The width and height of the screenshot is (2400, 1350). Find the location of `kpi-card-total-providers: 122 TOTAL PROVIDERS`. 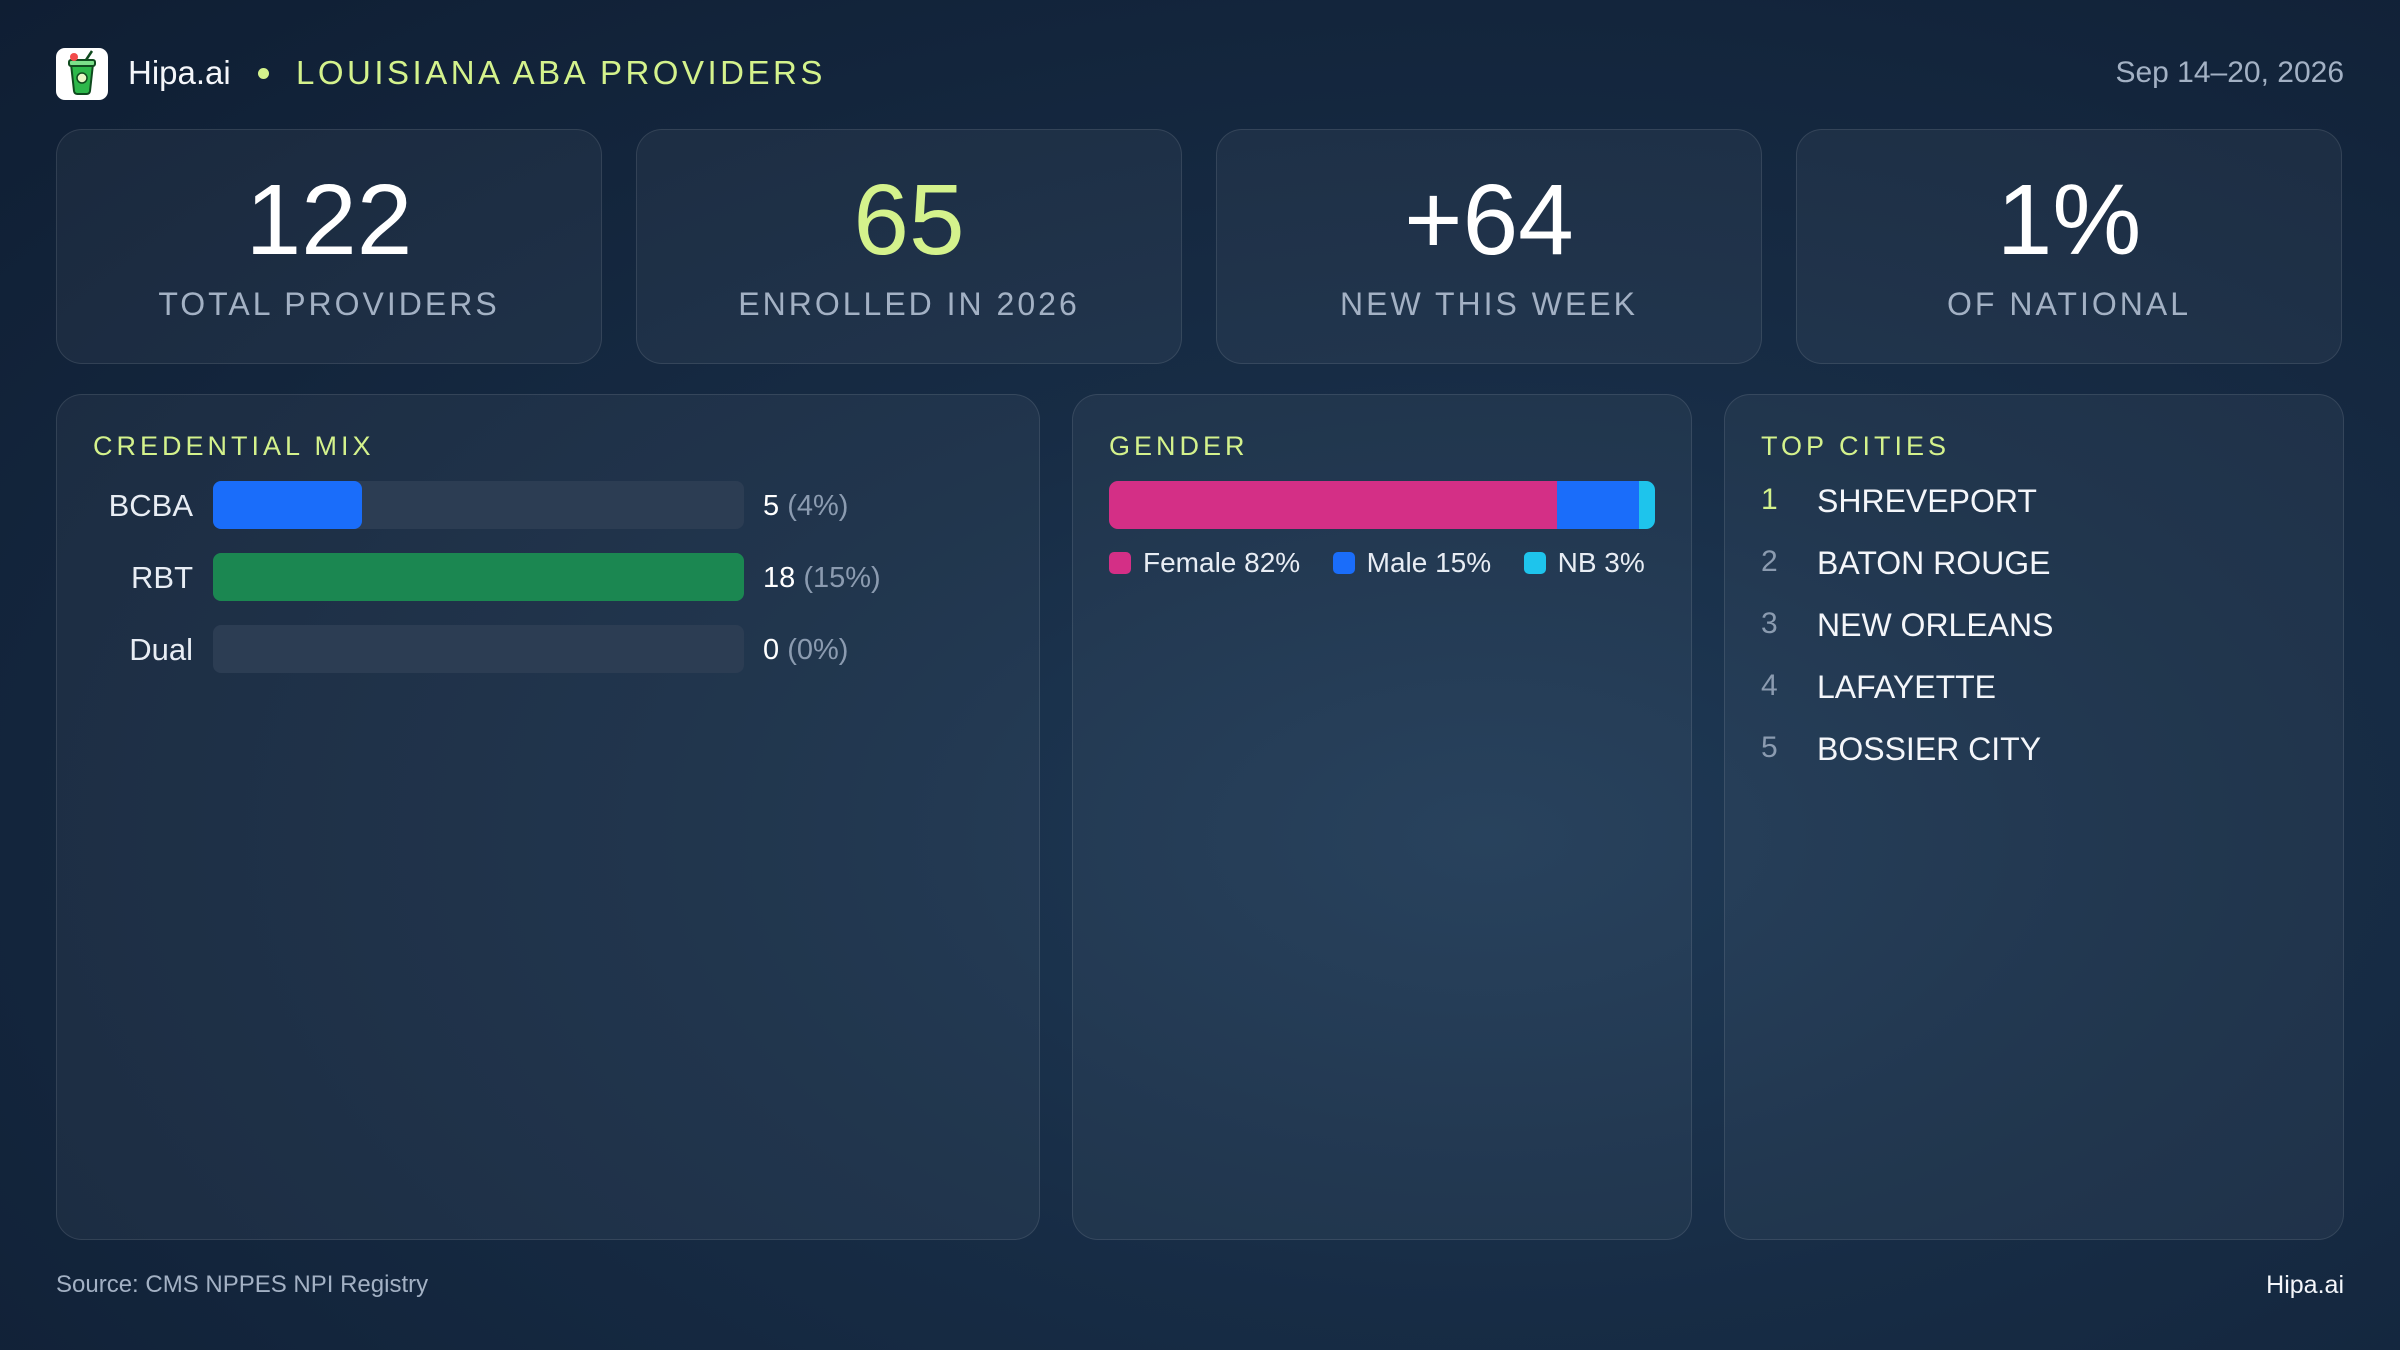

kpi-card-total-providers: 122 TOTAL PROVIDERS is located at coordinates (329, 246).